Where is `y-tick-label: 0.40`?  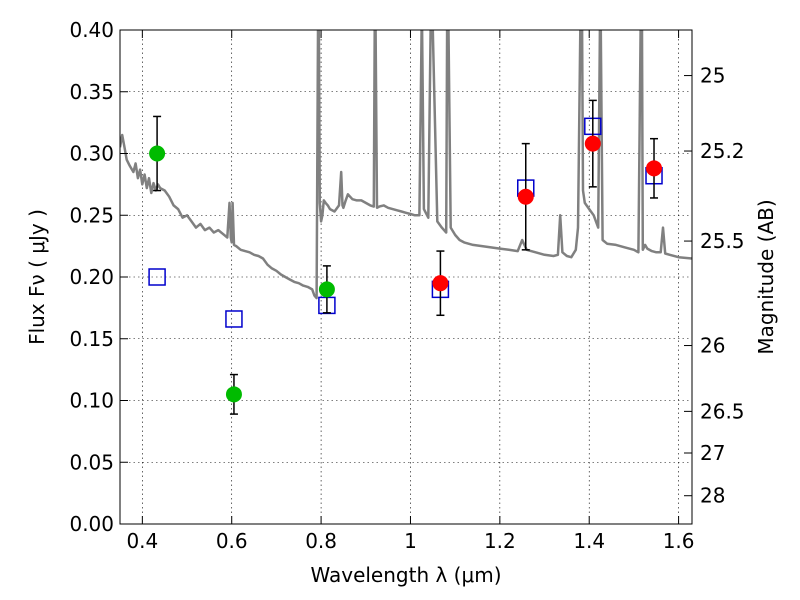
y-tick-label: 0.40 is located at coordinates (91, 30).